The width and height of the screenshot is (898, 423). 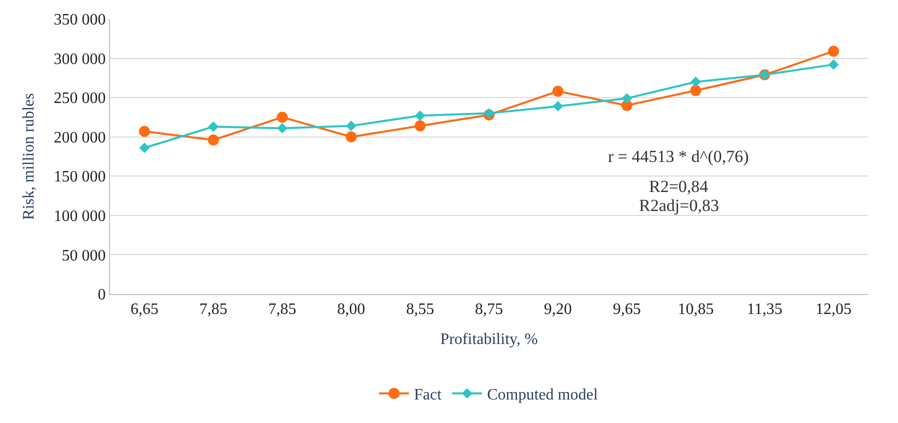 I want to click on y-tick-label: 350 000, so click(x=80, y=20).